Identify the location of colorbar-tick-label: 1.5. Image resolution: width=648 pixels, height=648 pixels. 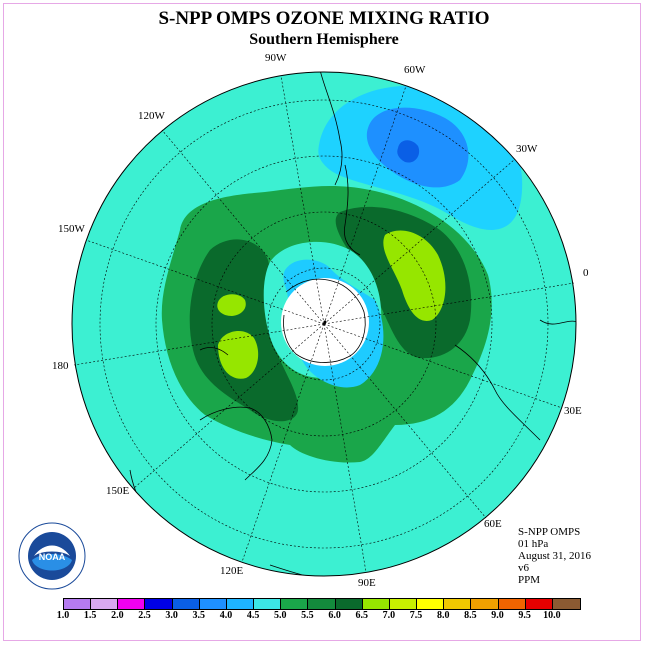
(90, 615).